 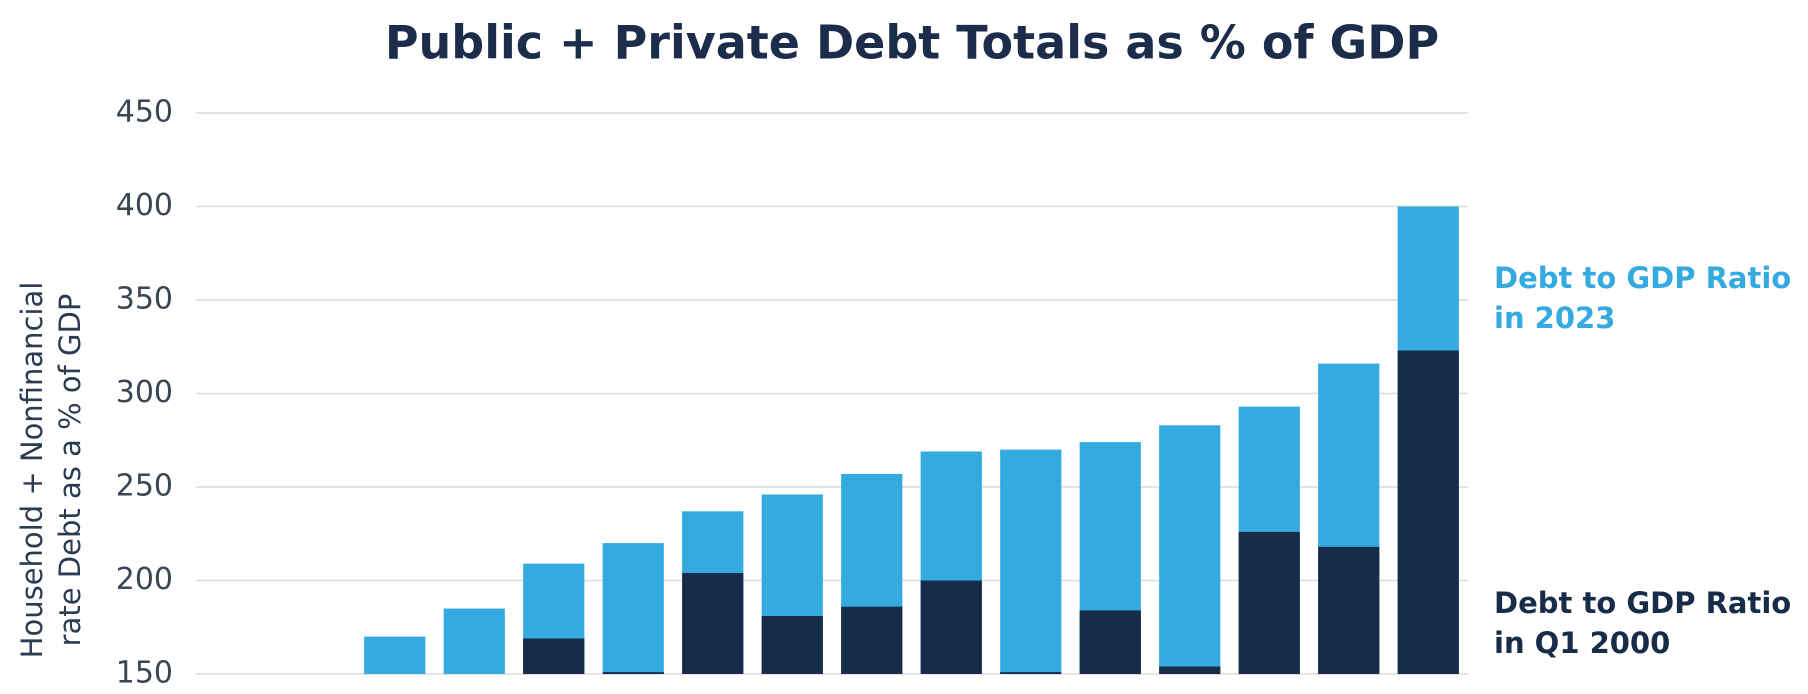 I want to click on y-tick-label: 350, so click(x=144, y=299).